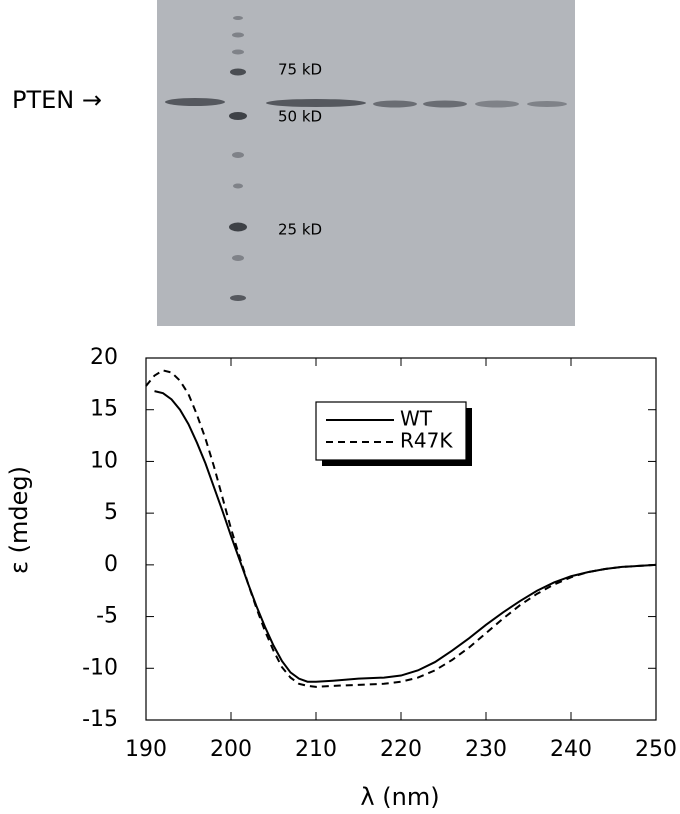 The height and width of the screenshot is (814, 680). I want to click on x-tick-label: 190, so click(146, 749).